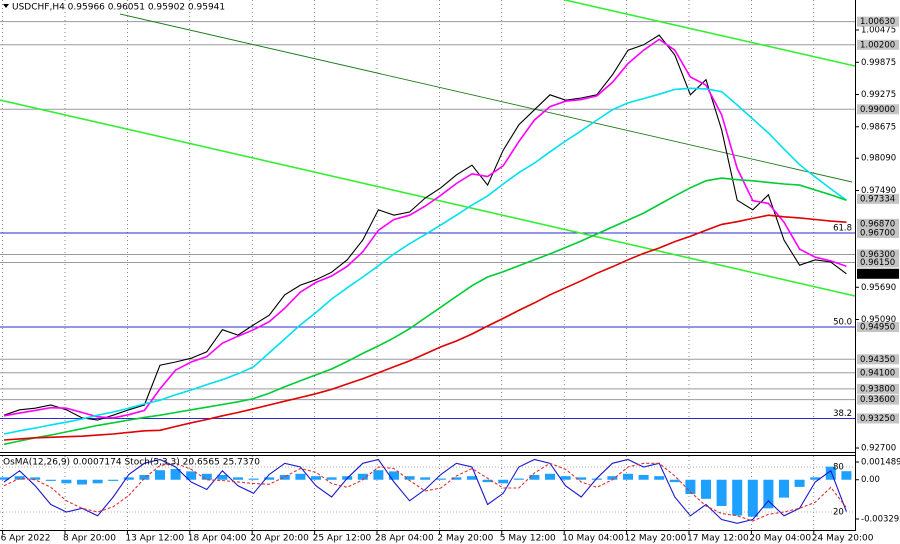  What do you see at coordinates (878, 449) in the screenshot?
I see `y-tick-label: 0.92700` at bounding box center [878, 449].